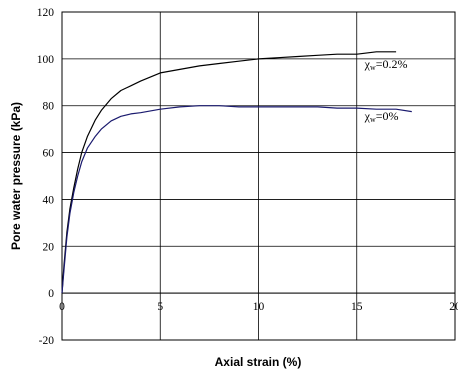 The width and height of the screenshot is (458, 375). Describe the element at coordinates (386, 64) in the screenshot. I see `series-label-0: χw=0.2%` at that location.